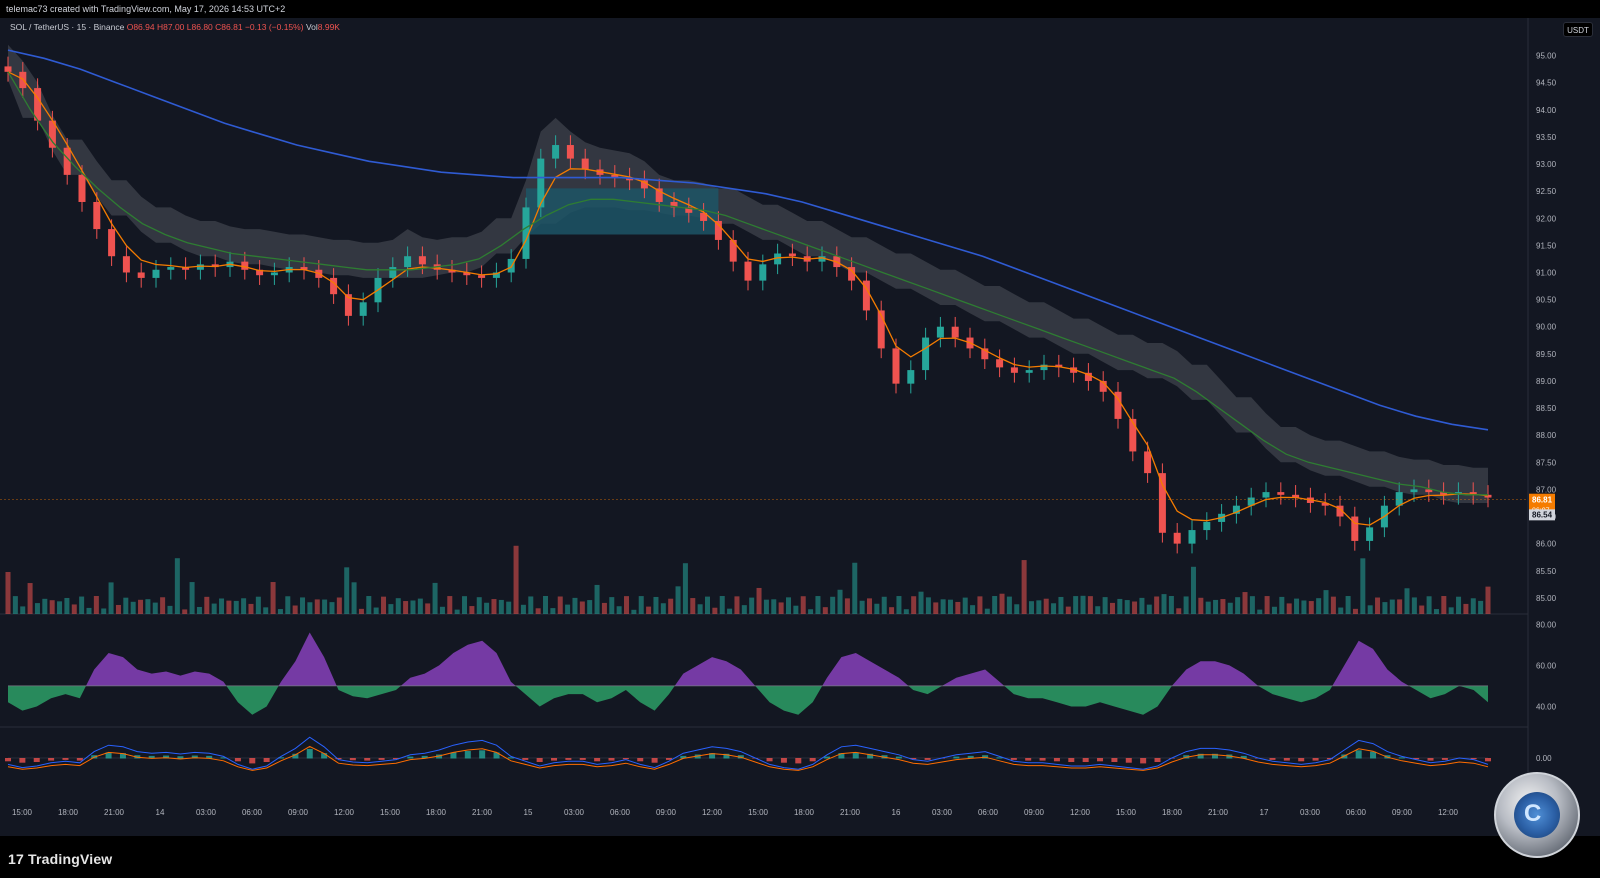  Describe the element at coordinates (1546, 272) in the screenshot. I see `price-tick-label: 91.00` at that location.